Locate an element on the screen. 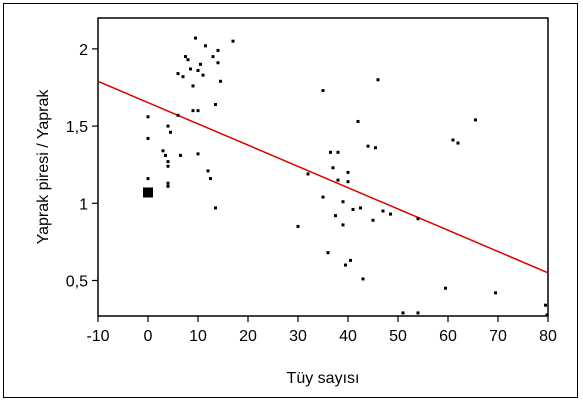 The image size is (583, 403). x-axis-label: Tüy sayısı is located at coordinates (323, 378).